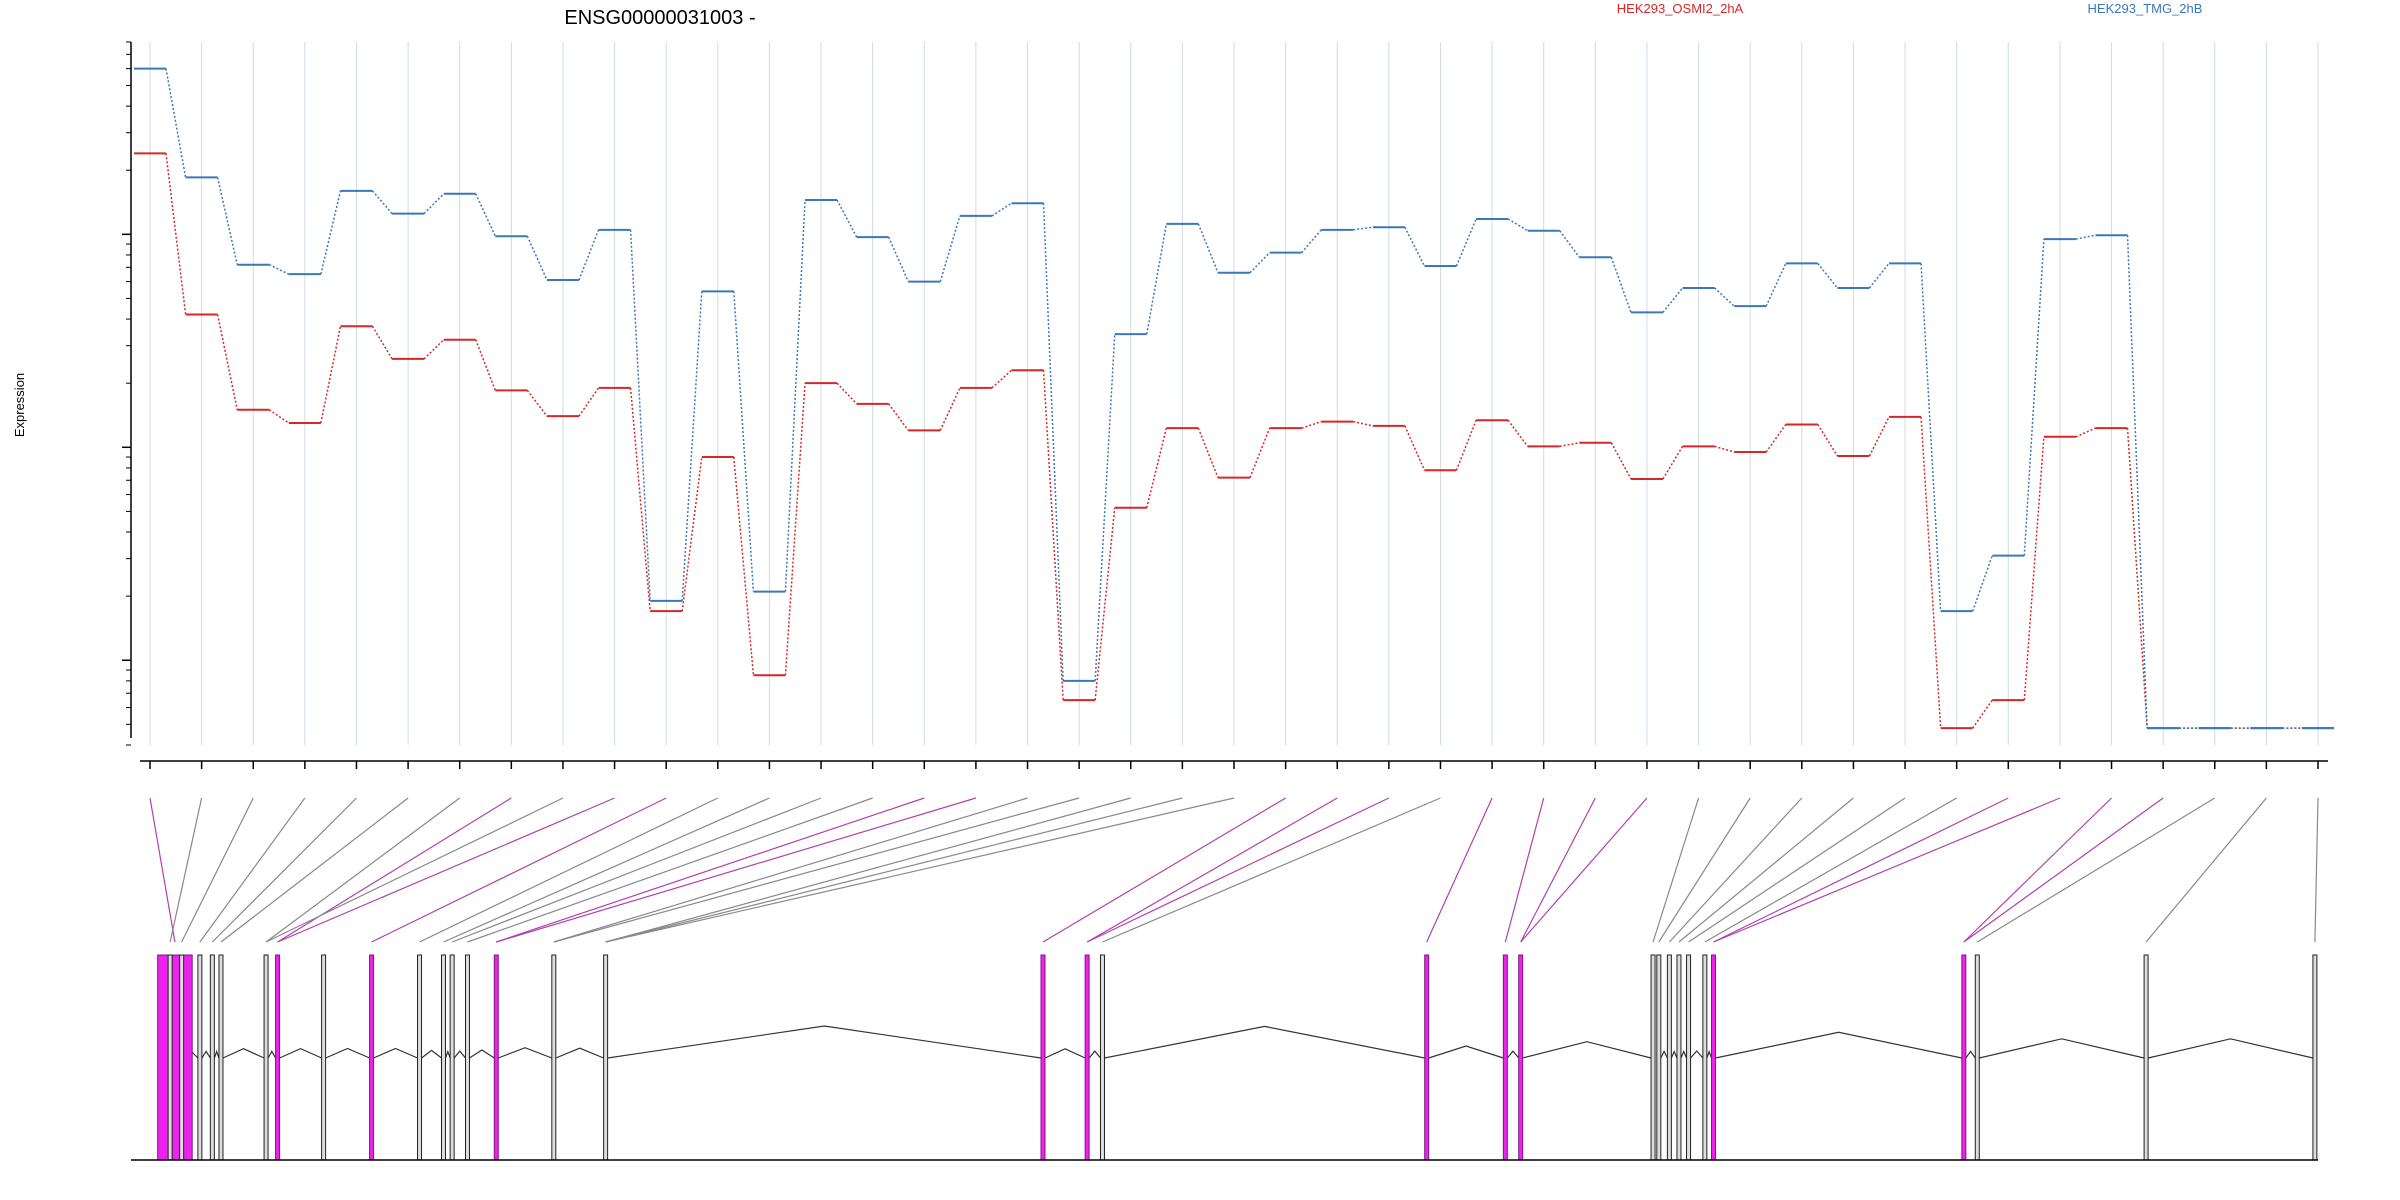  Describe the element at coordinates (1234, 764) in the screenshot. I see `x-axis` at that location.